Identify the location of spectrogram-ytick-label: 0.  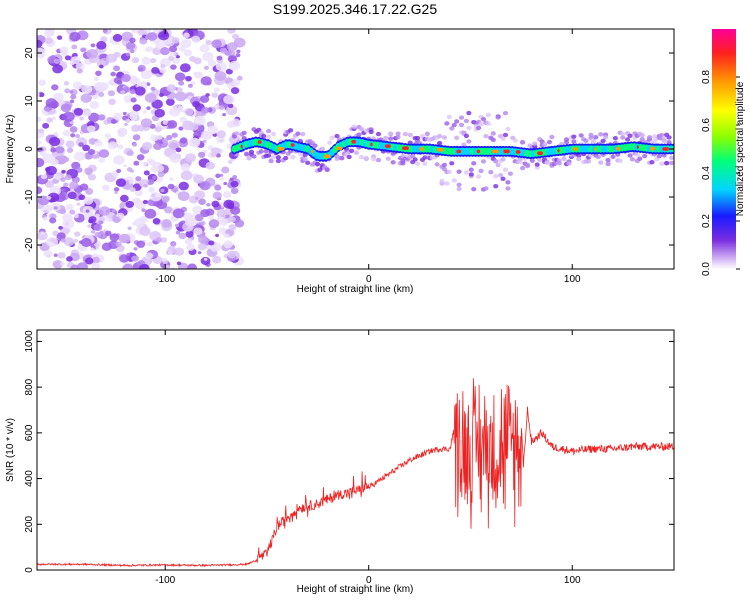
(29, 149).